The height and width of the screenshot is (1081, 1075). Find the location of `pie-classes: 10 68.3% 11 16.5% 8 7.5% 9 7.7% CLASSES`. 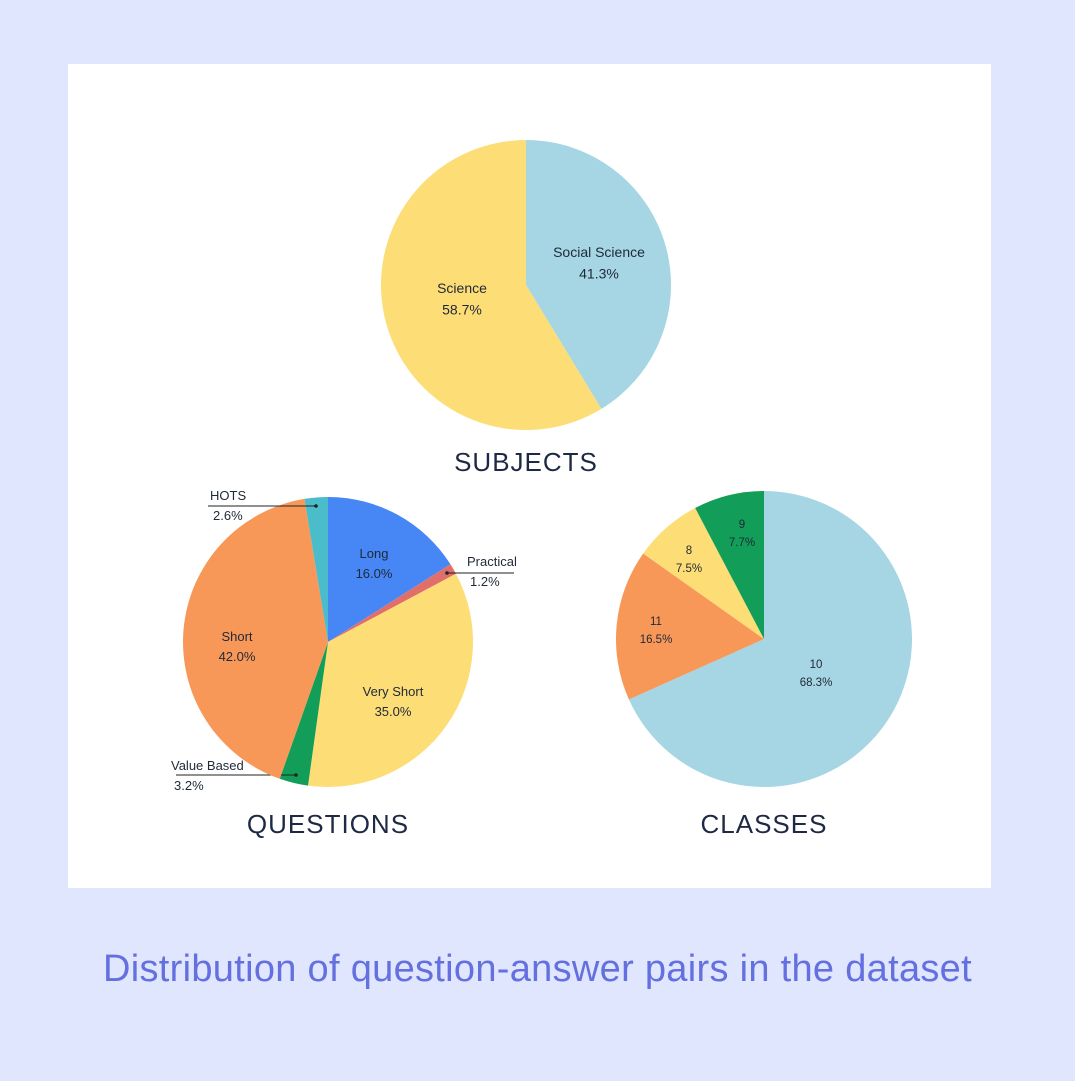

pie-classes: 10 68.3% 11 16.5% 8 7.5% 9 7.7% CLASSES is located at coordinates (763, 665).